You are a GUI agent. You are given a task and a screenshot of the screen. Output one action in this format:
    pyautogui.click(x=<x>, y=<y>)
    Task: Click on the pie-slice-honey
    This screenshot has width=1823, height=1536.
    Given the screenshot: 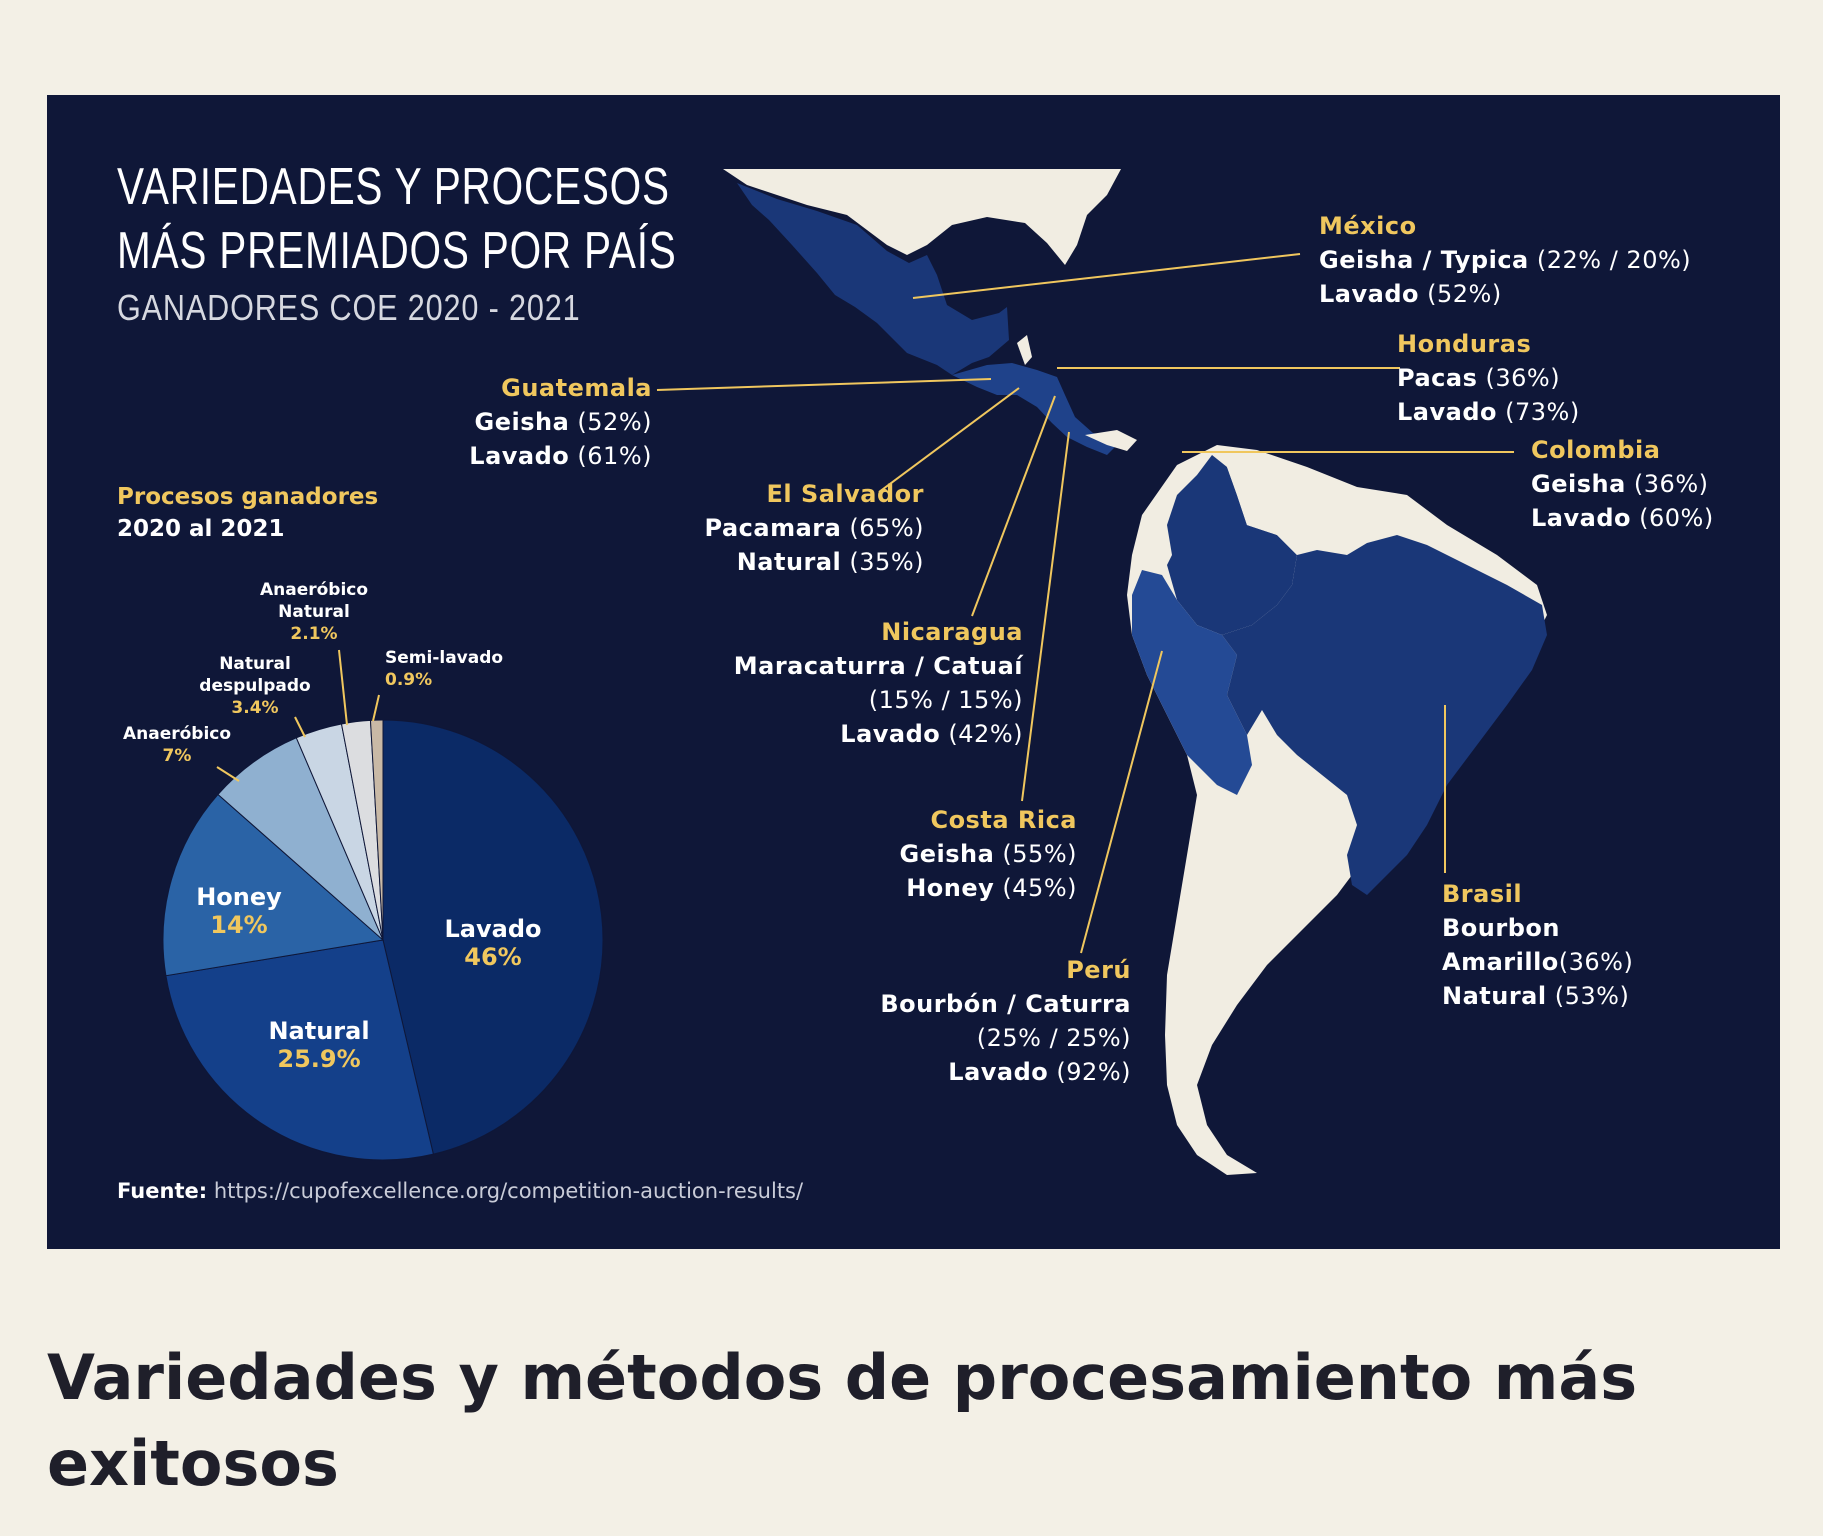 What is the action you would take?
    pyautogui.click(x=273, y=885)
    